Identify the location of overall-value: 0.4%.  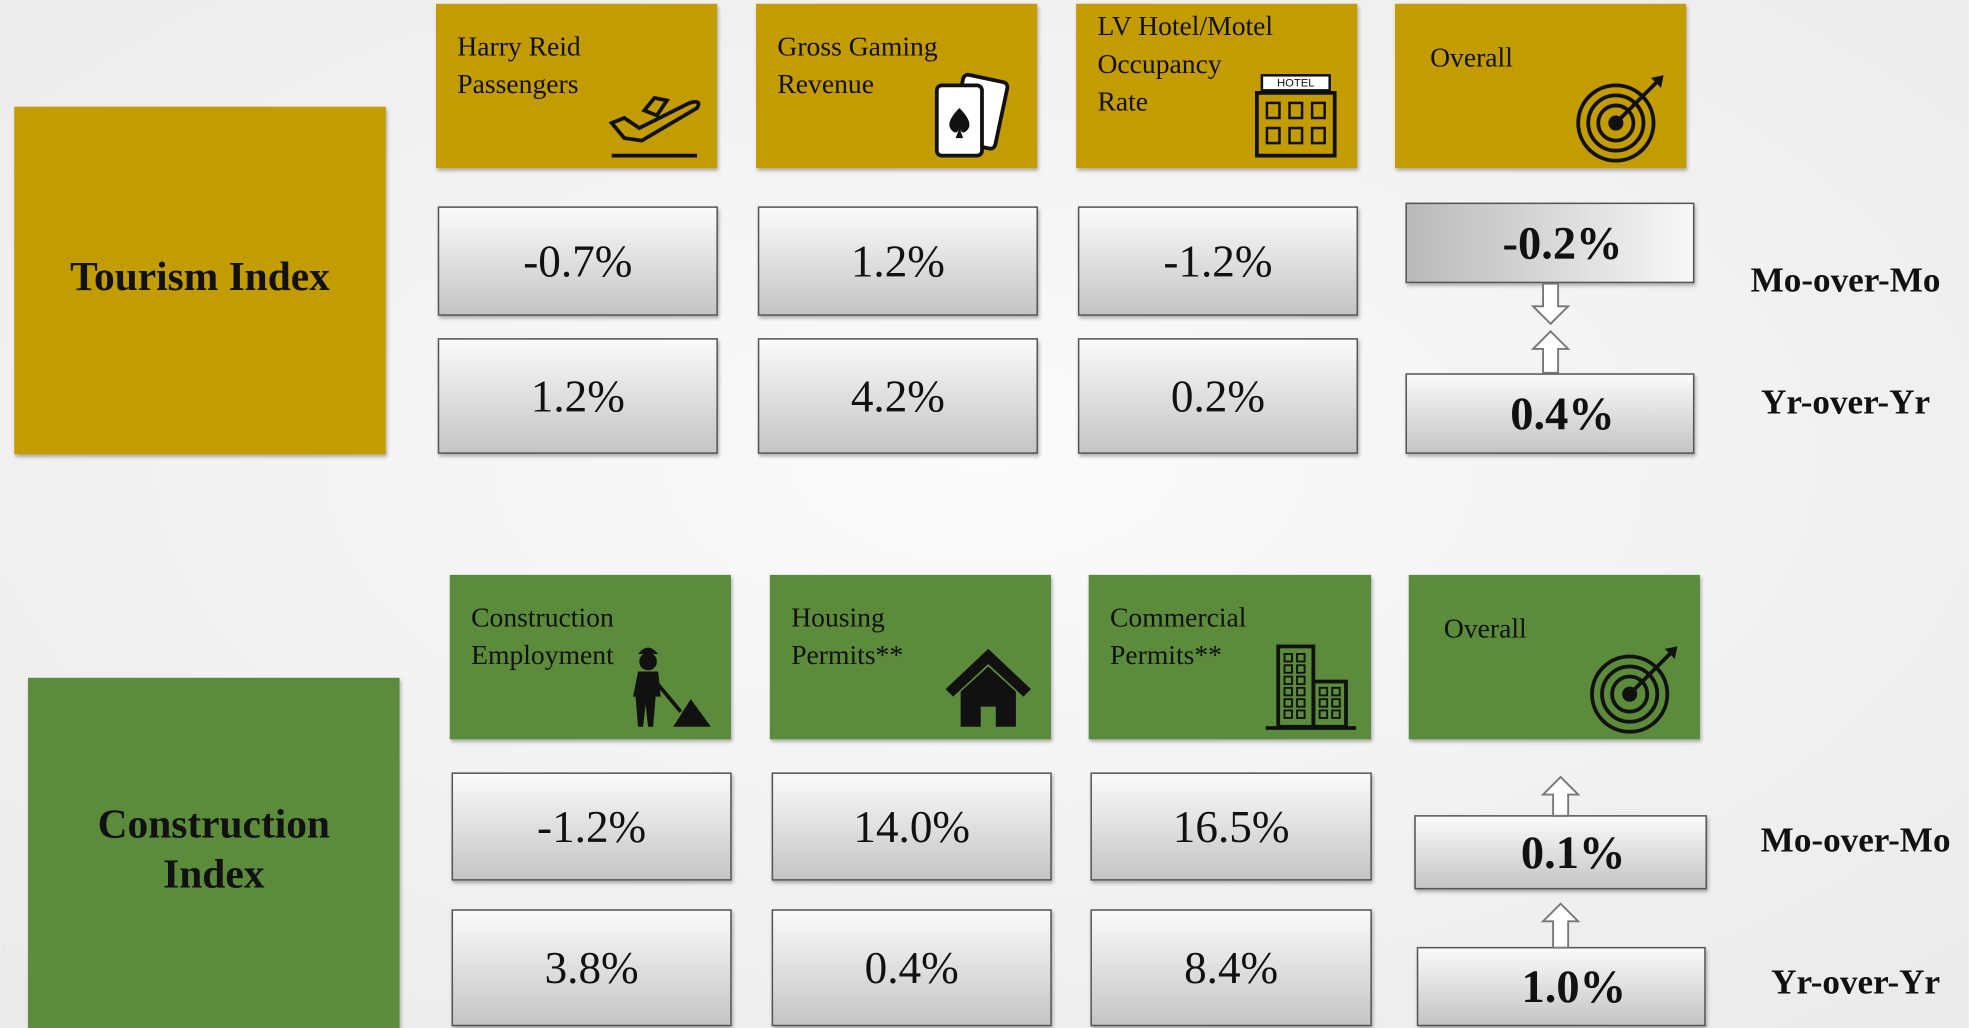
(1562, 414).